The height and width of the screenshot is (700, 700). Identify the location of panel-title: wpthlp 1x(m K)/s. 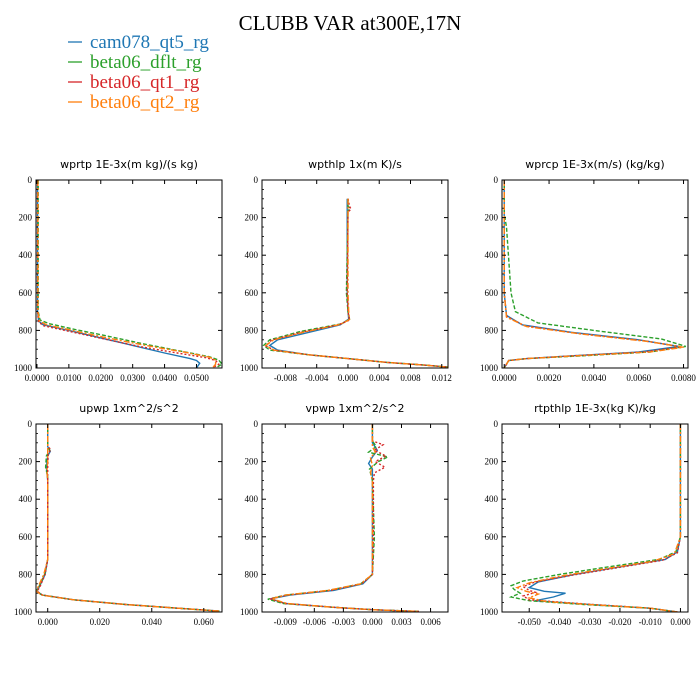
(355, 164).